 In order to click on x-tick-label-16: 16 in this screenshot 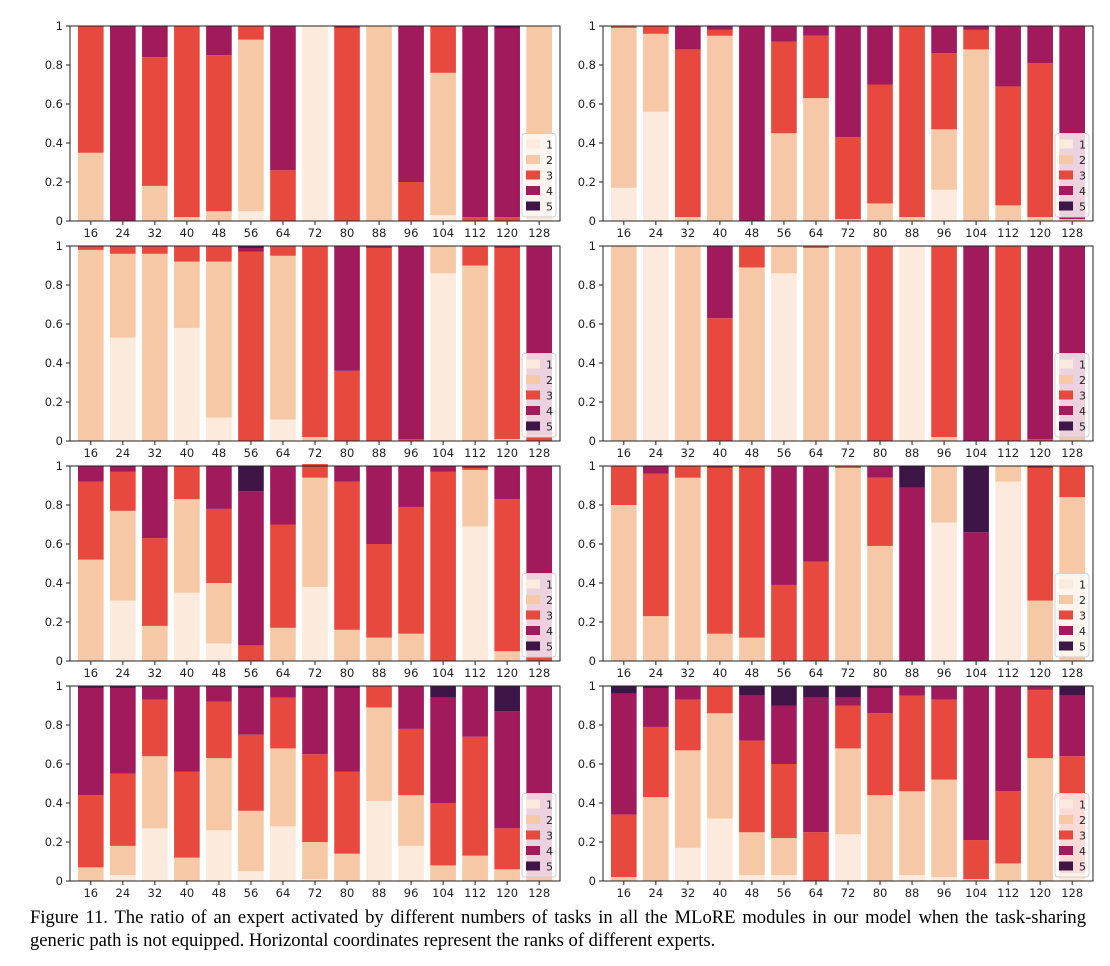, I will do `click(623, 893)`.